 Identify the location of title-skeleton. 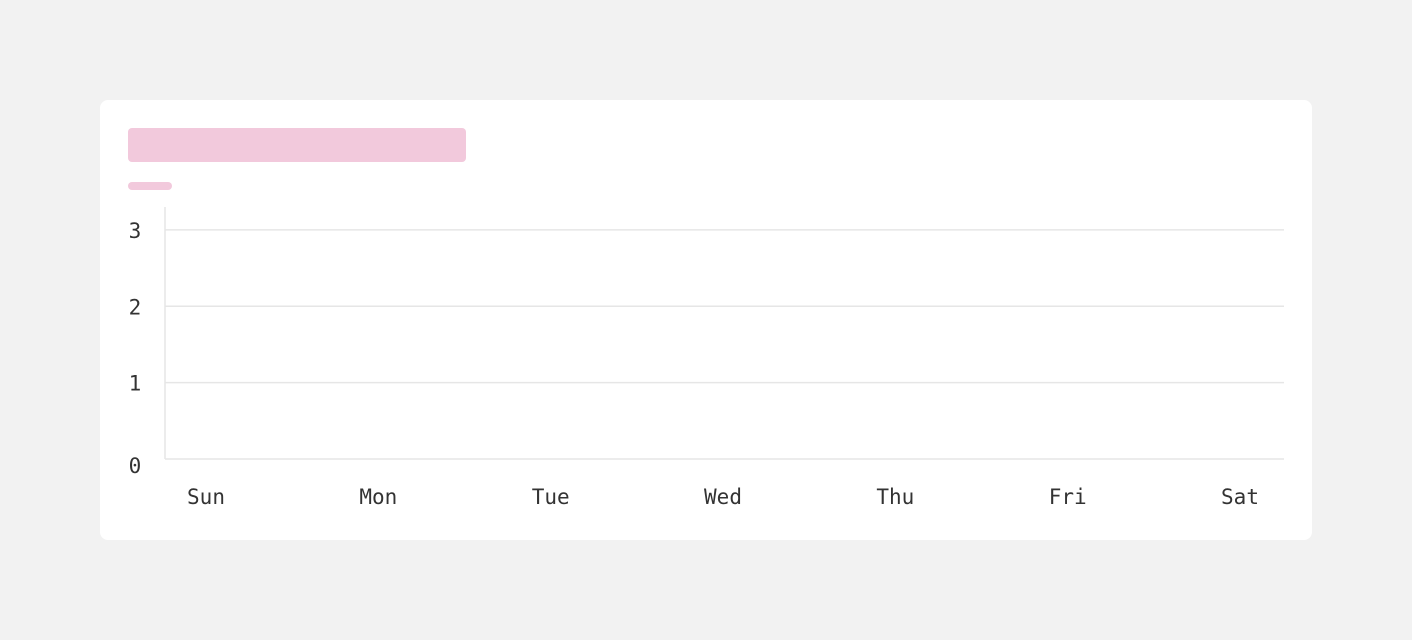
(297, 145).